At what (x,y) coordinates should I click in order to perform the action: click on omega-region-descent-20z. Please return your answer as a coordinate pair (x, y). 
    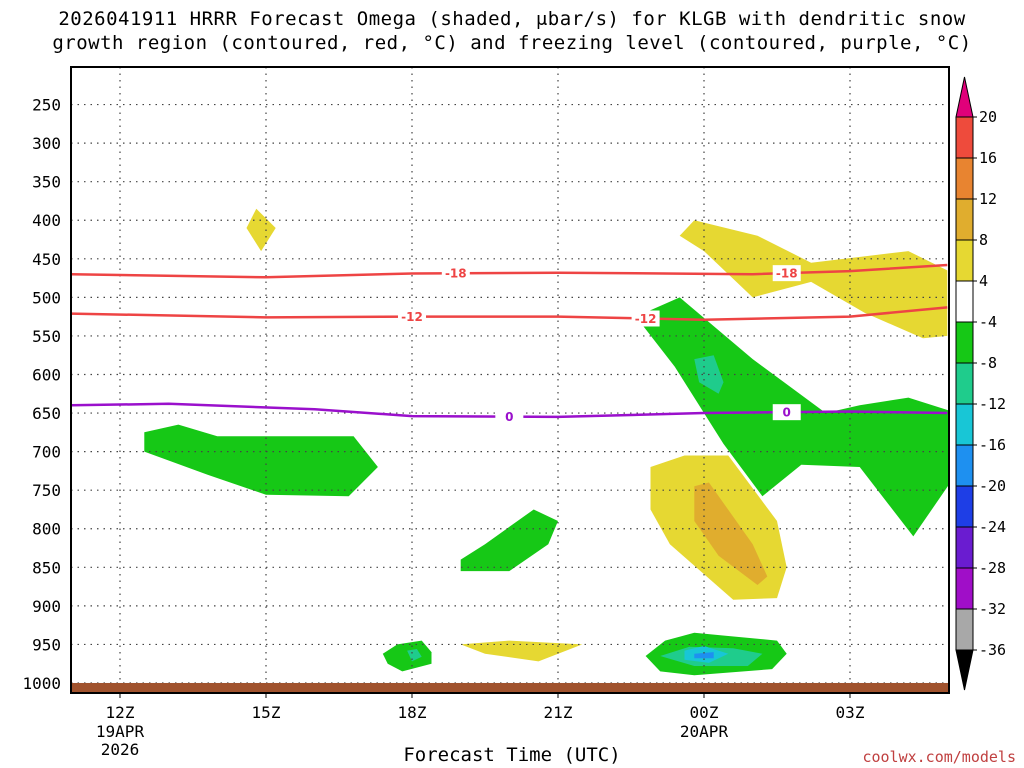
    Looking at the image, I should click on (509, 540).